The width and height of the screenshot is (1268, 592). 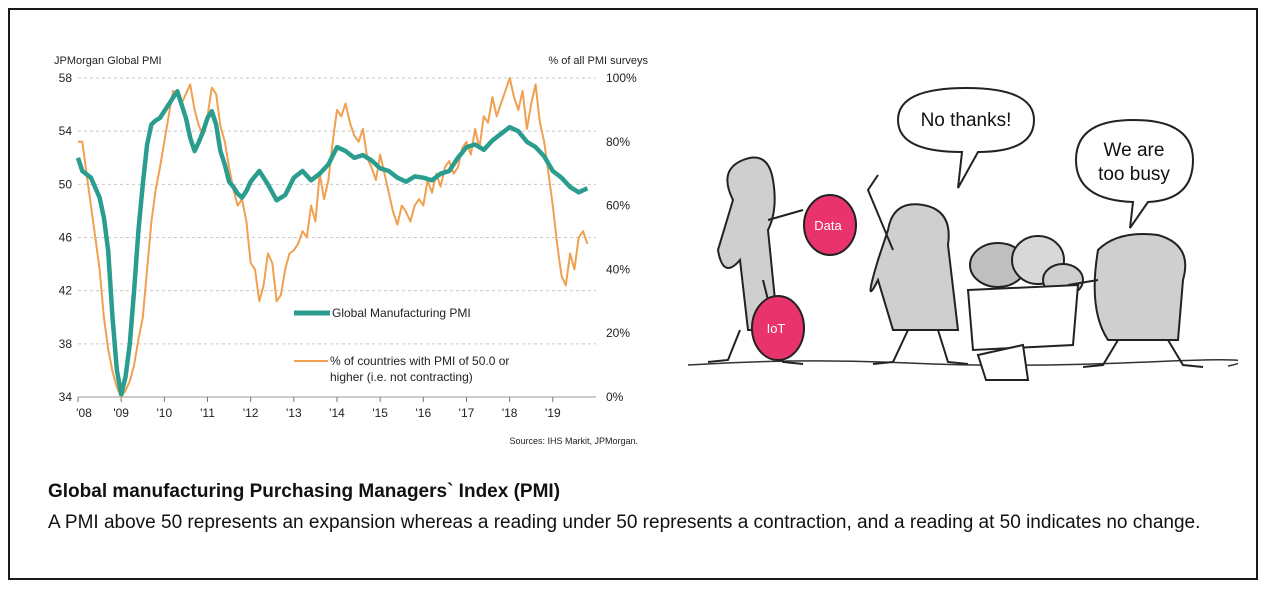 I want to click on left-tick-labels: 58 54 50 46 42 38 34, so click(x=66, y=237).